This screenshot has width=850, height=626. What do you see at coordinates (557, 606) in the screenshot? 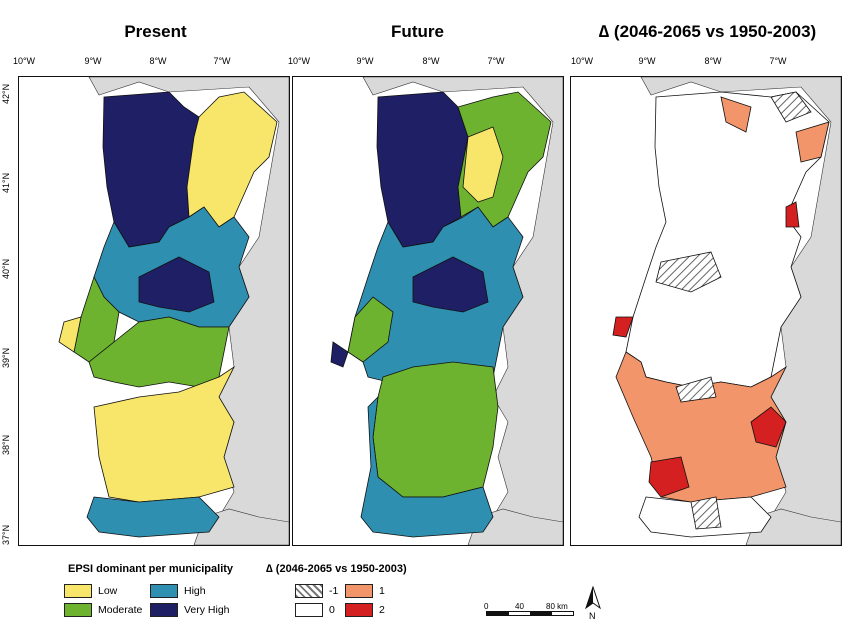
I see `scale-label-80: 80 km` at bounding box center [557, 606].